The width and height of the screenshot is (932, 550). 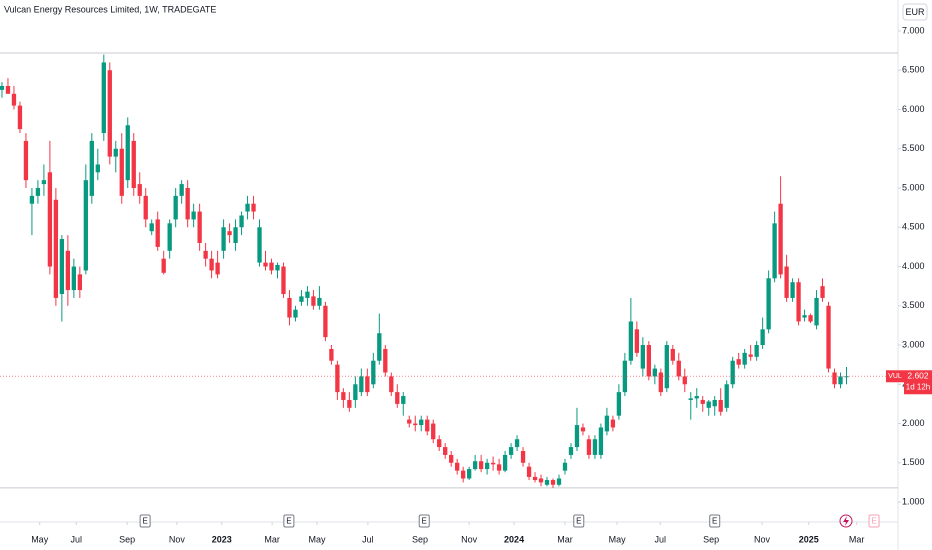 What do you see at coordinates (127, 539) in the screenshot?
I see `x-tick-label: Sep` at bounding box center [127, 539].